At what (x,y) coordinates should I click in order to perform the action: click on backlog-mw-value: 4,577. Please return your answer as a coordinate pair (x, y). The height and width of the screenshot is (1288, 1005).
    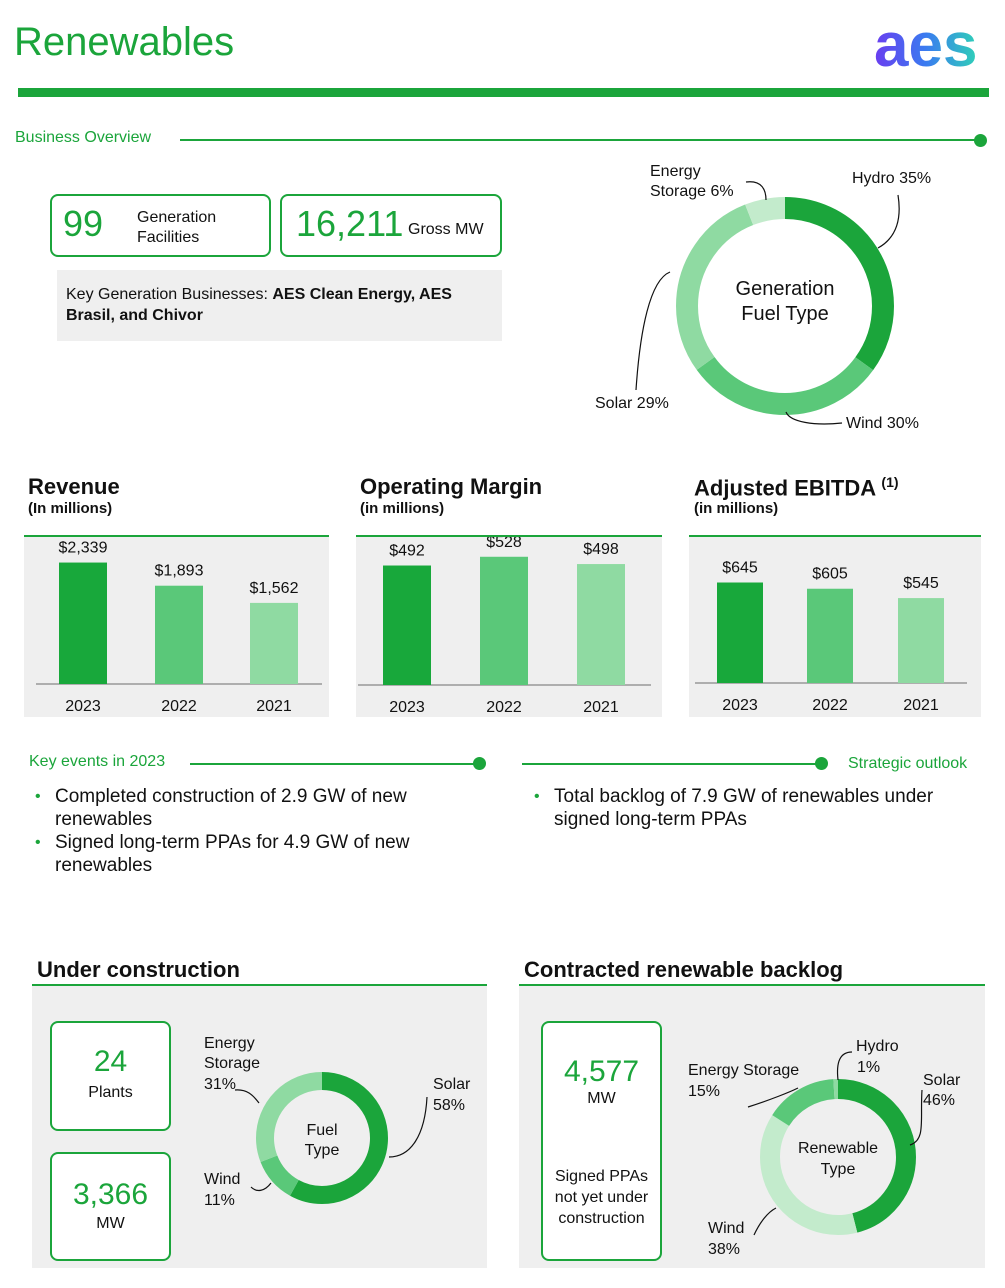
    Looking at the image, I should click on (601, 1071).